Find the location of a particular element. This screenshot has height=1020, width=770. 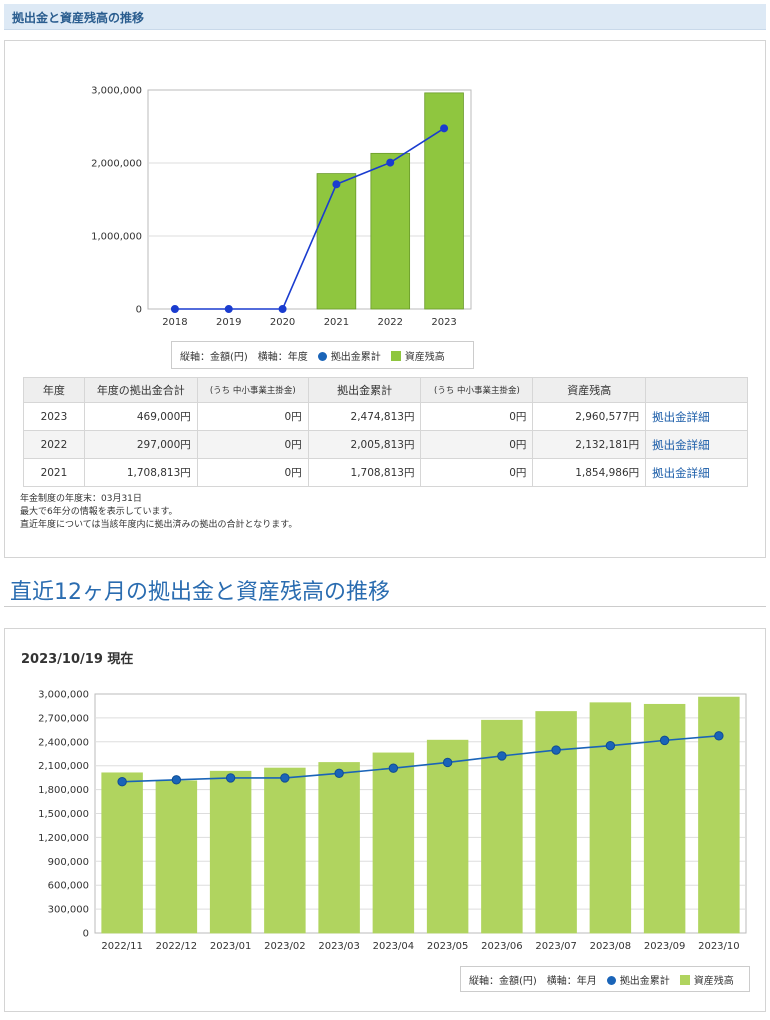

x-tick-label: 2023/04 is located at coordinates (394, 946).